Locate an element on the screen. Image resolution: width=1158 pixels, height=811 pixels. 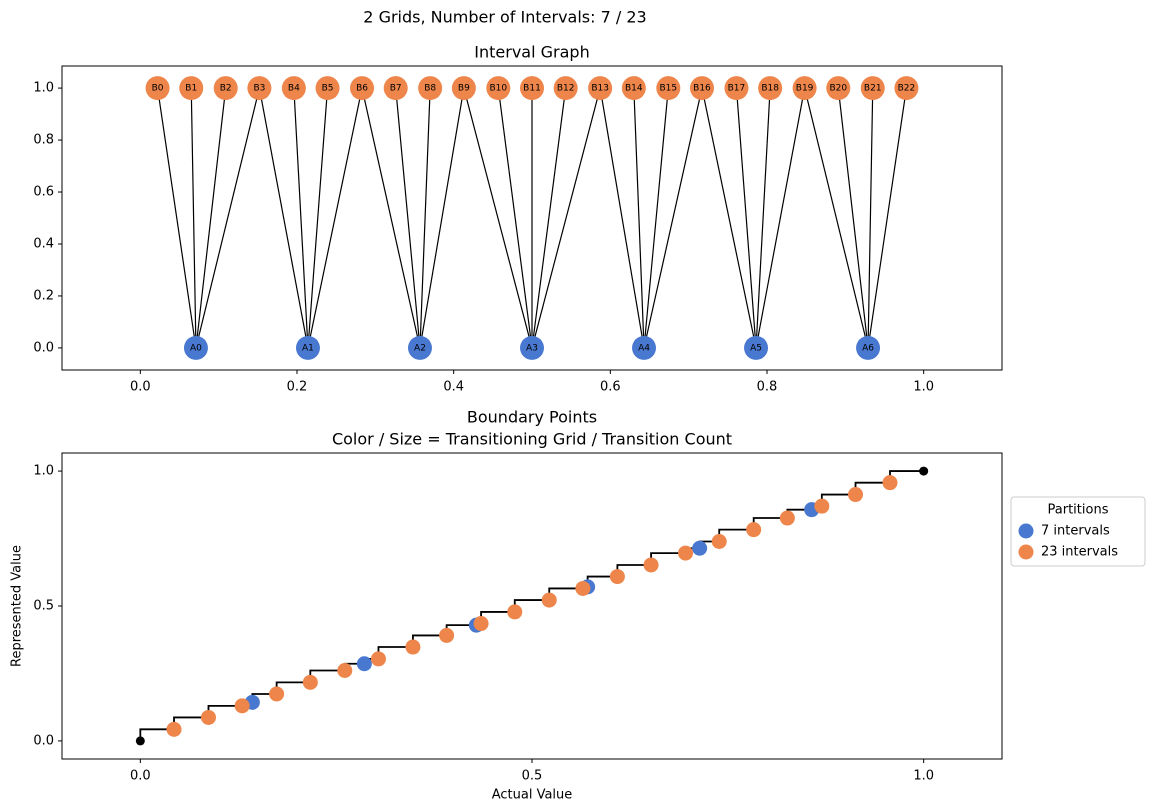
node-label: B17 is located at coordinates (737, 89).